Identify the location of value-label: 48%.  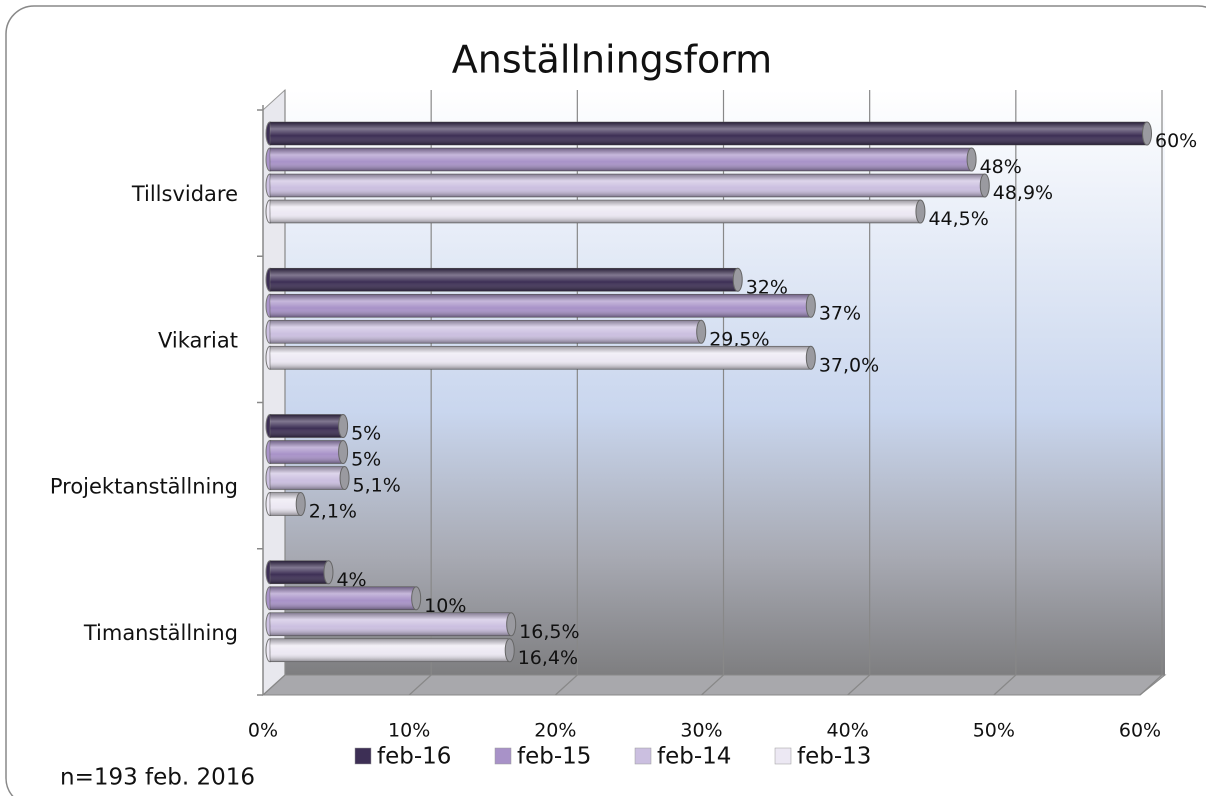
(1001, 167).